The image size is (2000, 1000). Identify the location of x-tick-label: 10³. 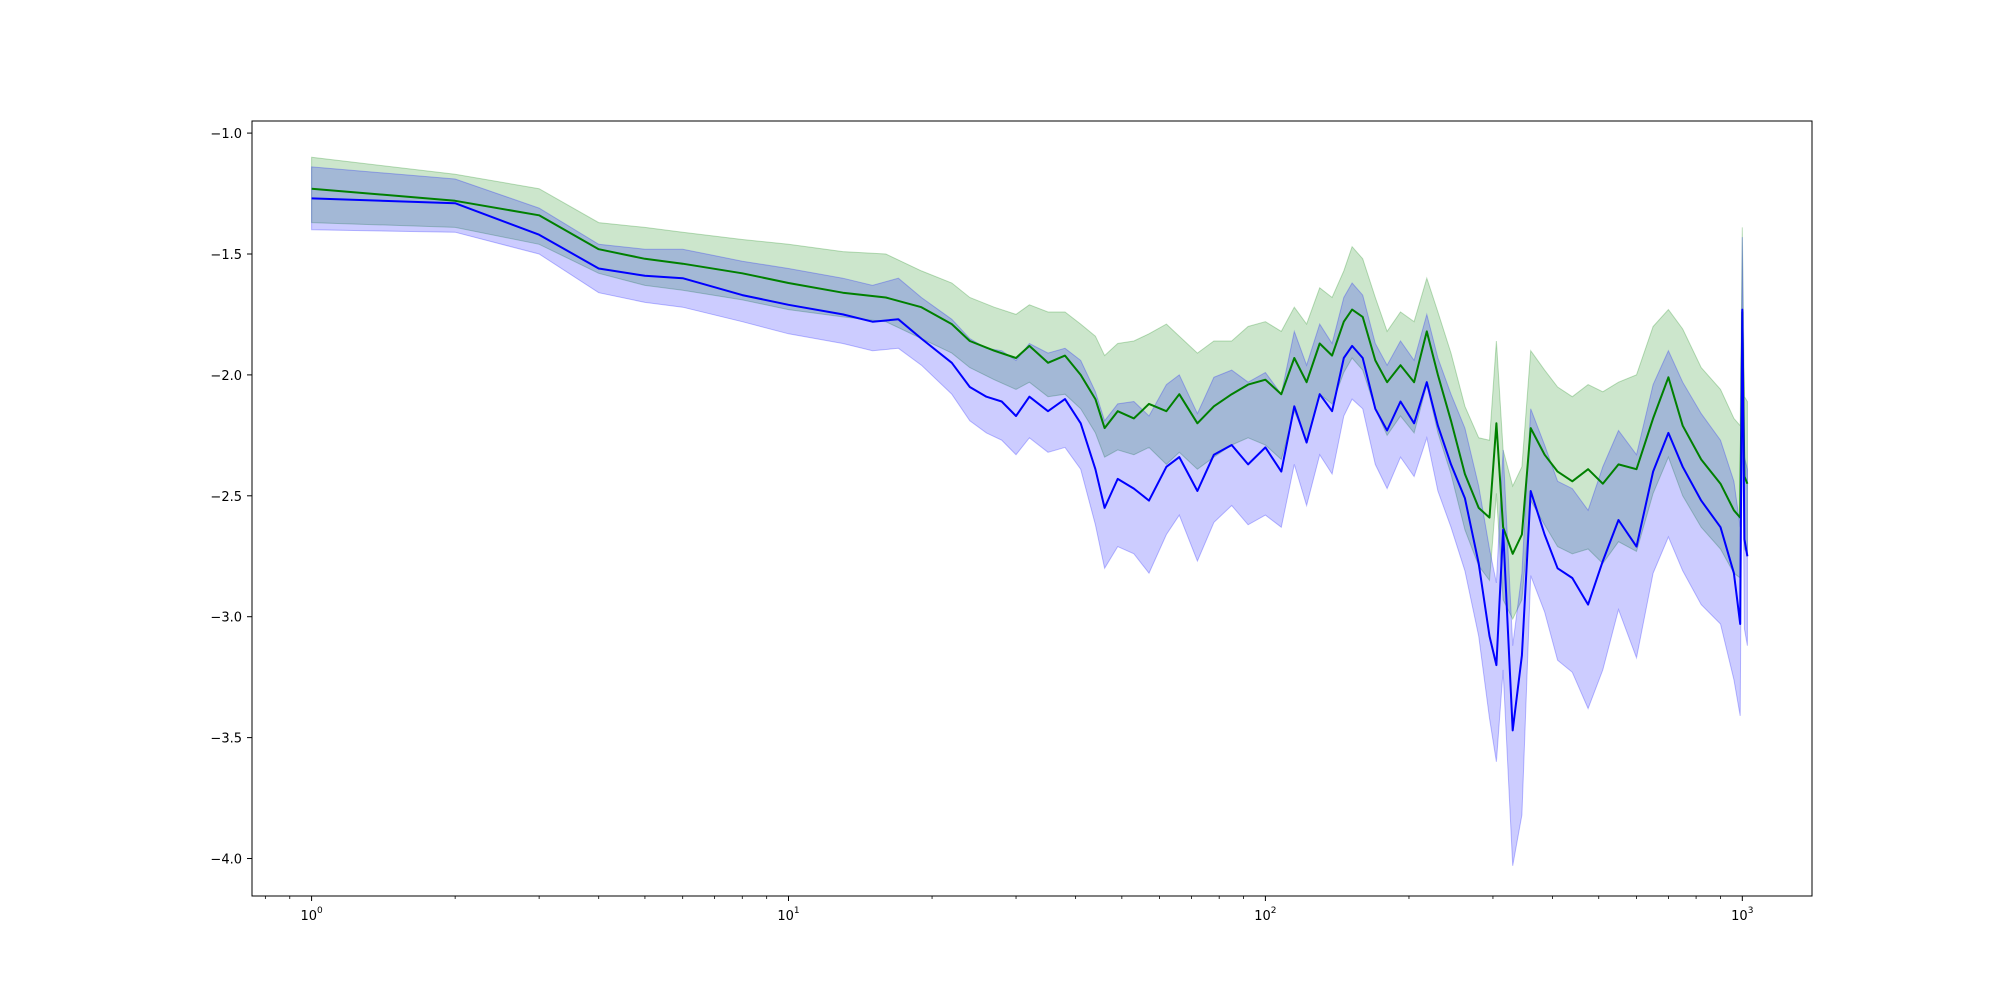
(1742, 915).